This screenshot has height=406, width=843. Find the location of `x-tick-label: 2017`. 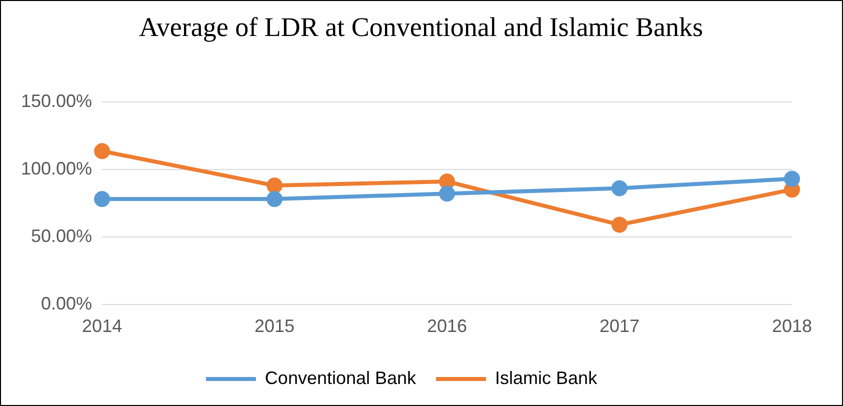

x-tick-label: 2017 is located at coordinates (619, 326).